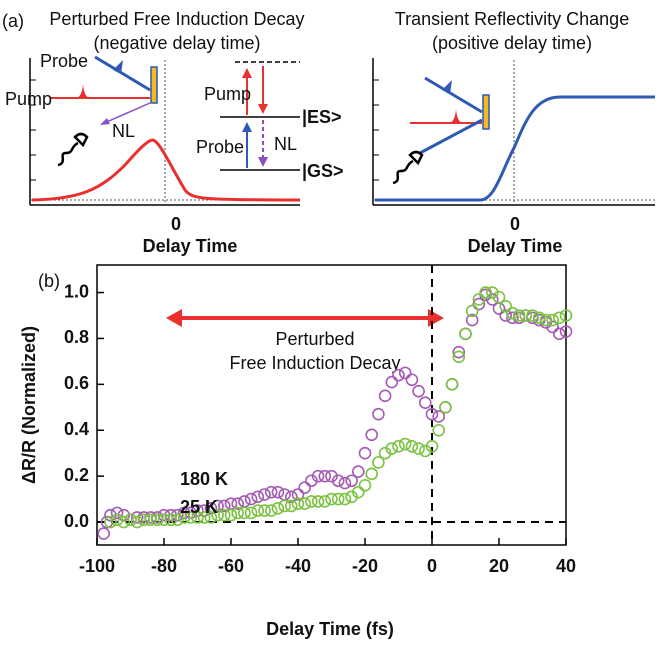 The height and width of the screenshot is (645, 664). What do you see at coordinates (176, 224) in the screenshot?
I see `zero-label: 0` at bounding box center [176, 224].